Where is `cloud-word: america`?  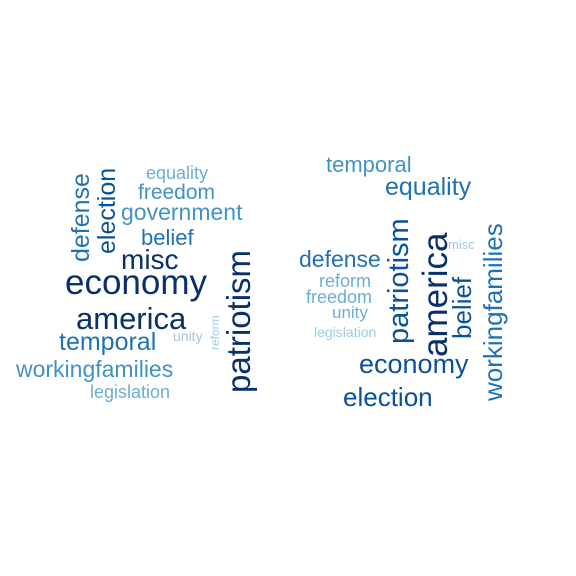
cloud-word: america is located at coordinates (131, 318).